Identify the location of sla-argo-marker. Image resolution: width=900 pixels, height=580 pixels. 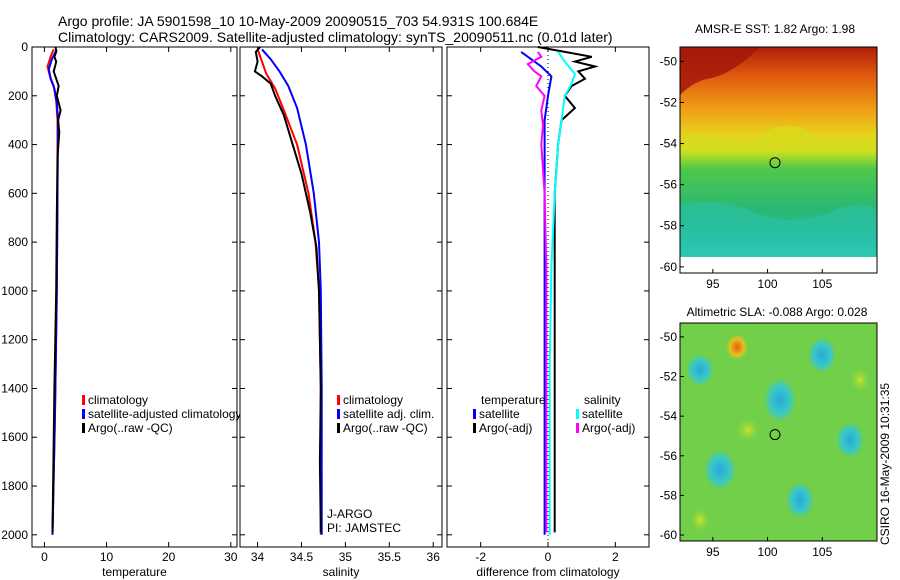
(775, 435).